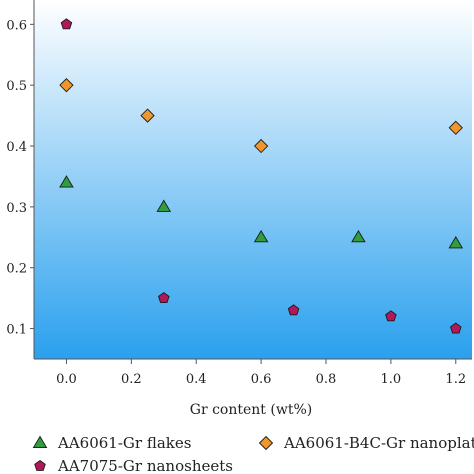 The image size is (474, 474). Describe the element at coordinates (20, 179) in the screenshot. I see `y-axis: 0.1 0.2 0.3 0.4 0.5 0.6` at that location.